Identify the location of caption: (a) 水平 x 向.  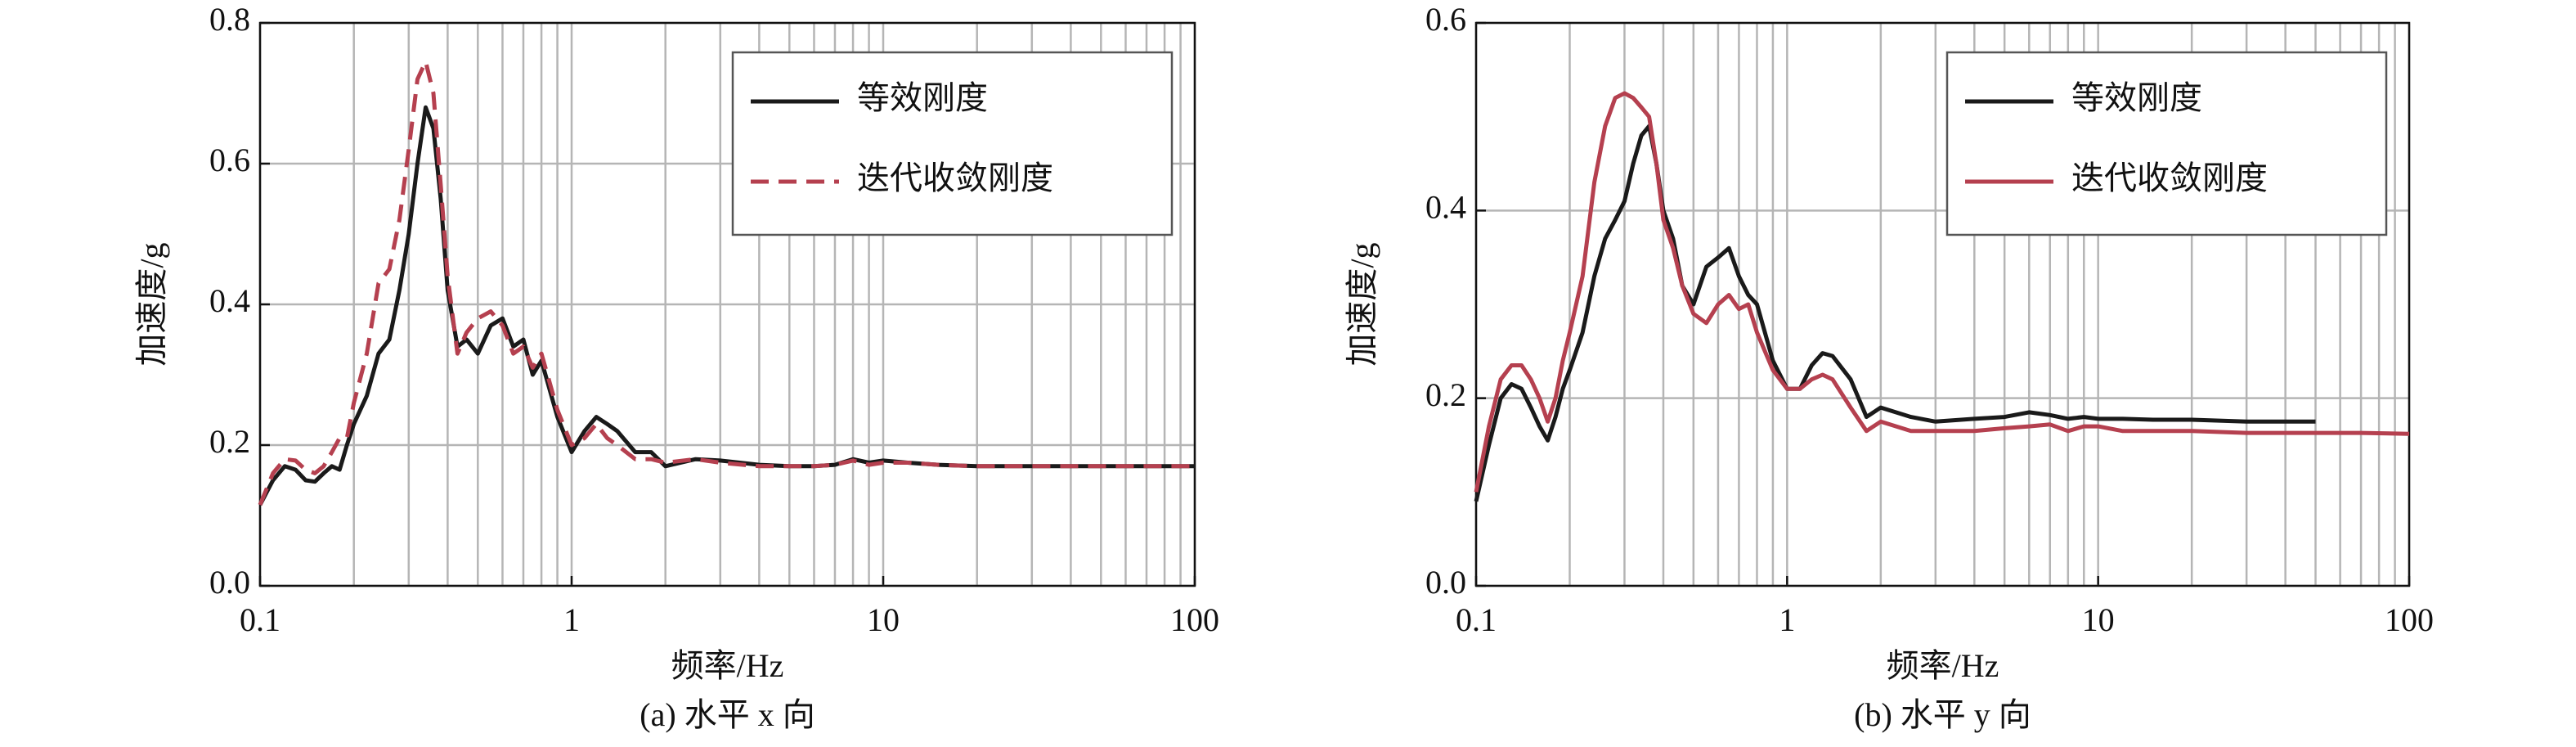
(727, 715).